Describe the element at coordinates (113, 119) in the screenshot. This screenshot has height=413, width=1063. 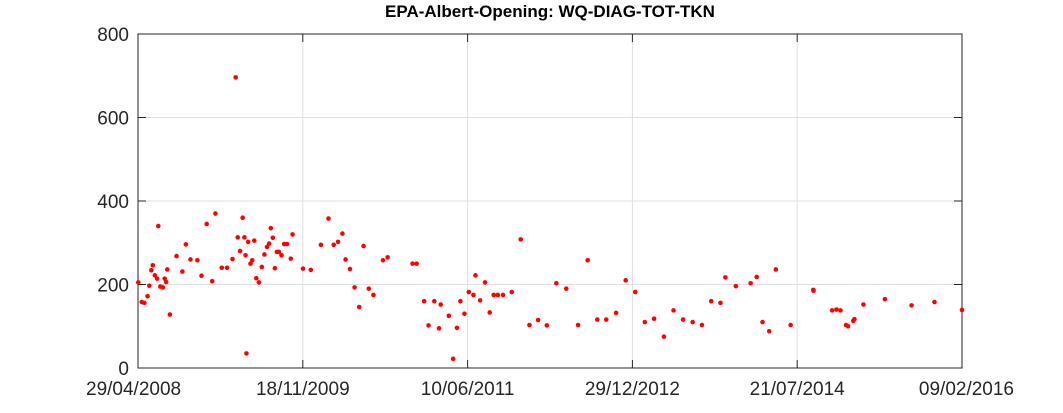
I see `y-tick-label: 600` at that location.